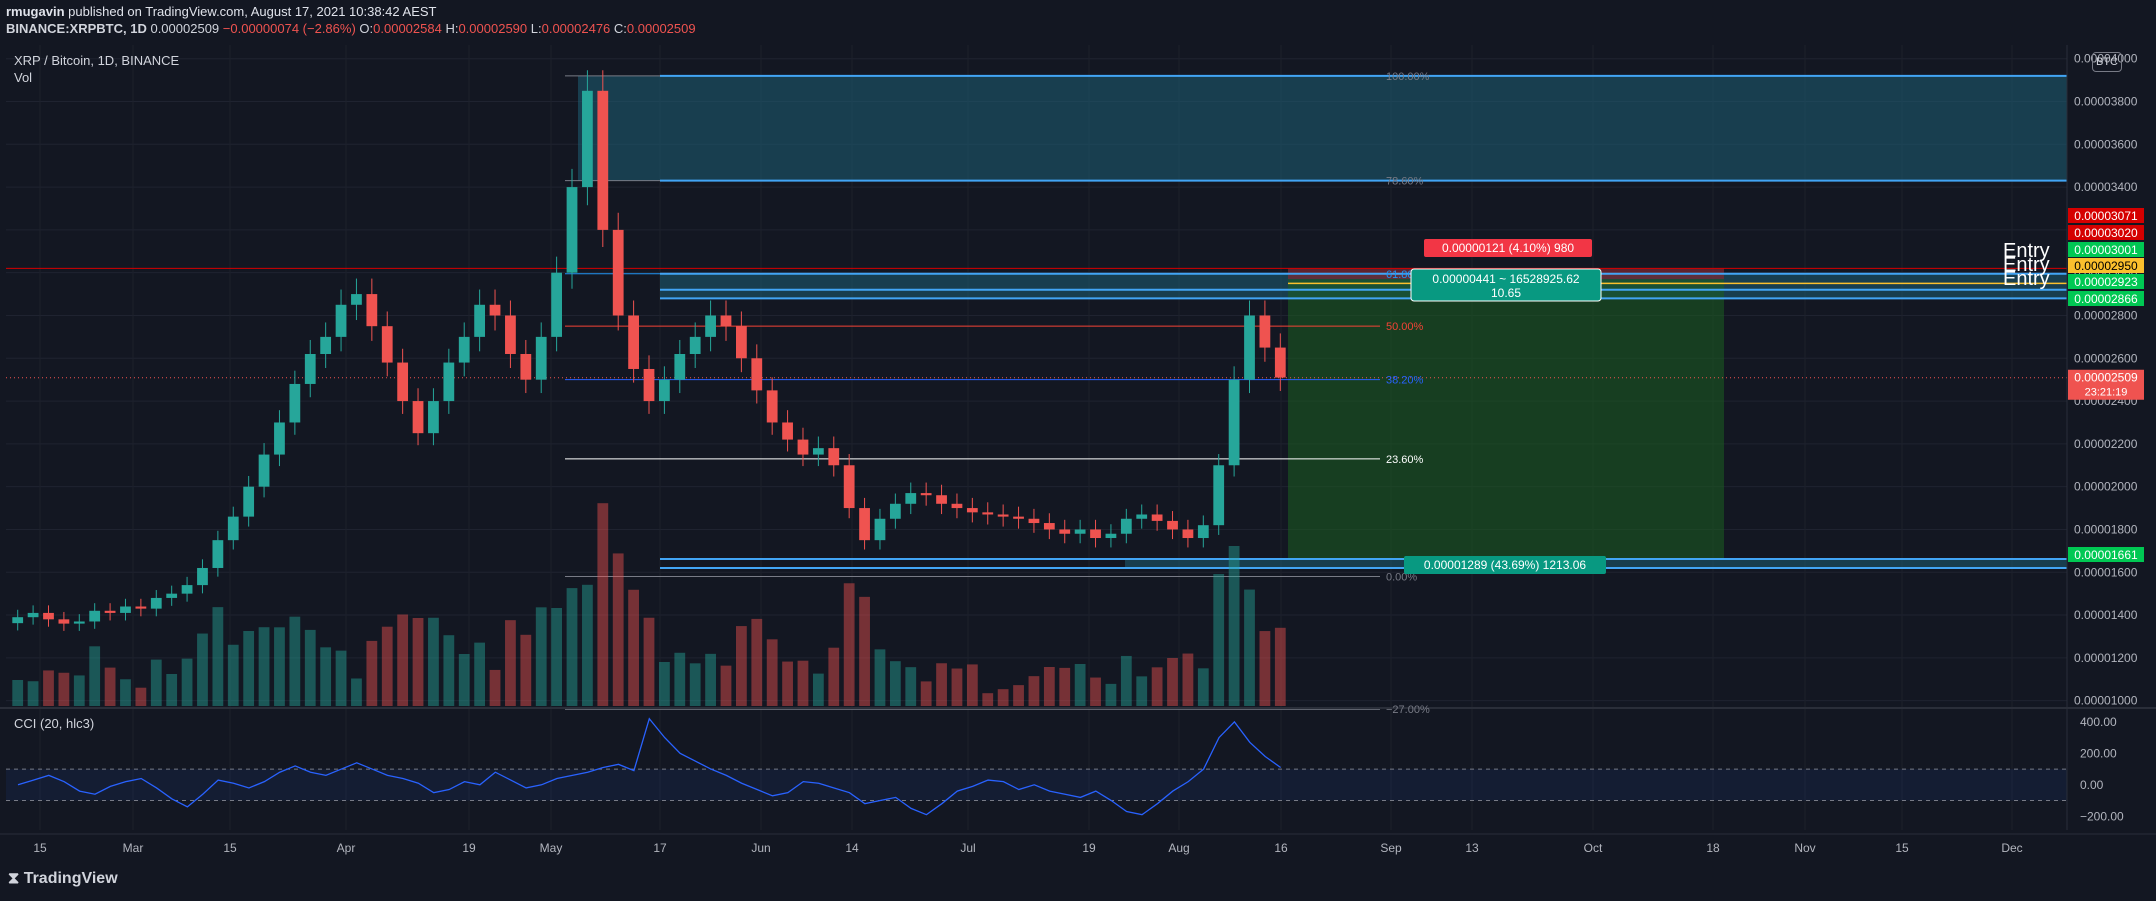 This screenshot has width=2156, height=901. Describe the element at coordinates (407, 28) in the screenshot. I see `open-value: 0.00002584` at that location.